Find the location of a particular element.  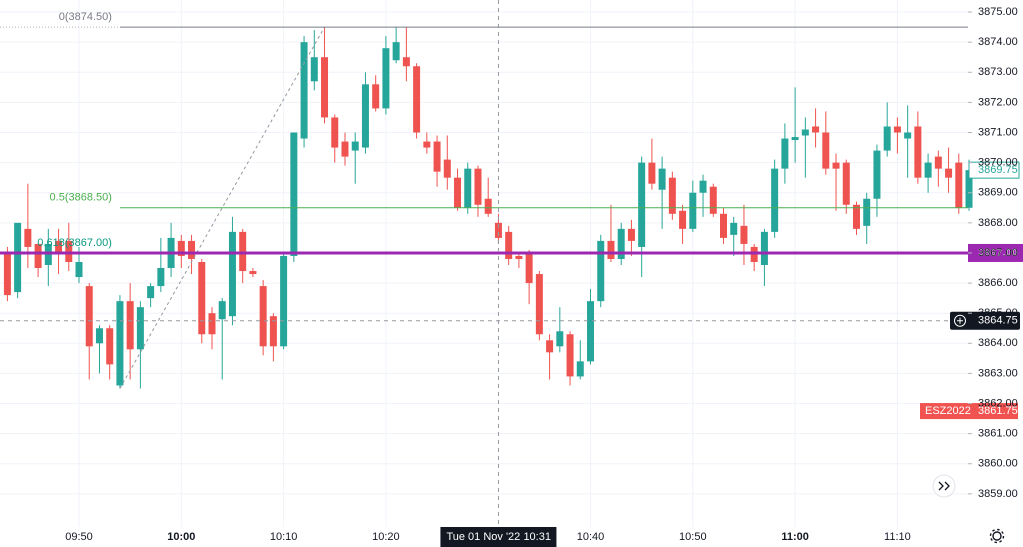

crosshair-time-badge is located at coordinates (498, 537).